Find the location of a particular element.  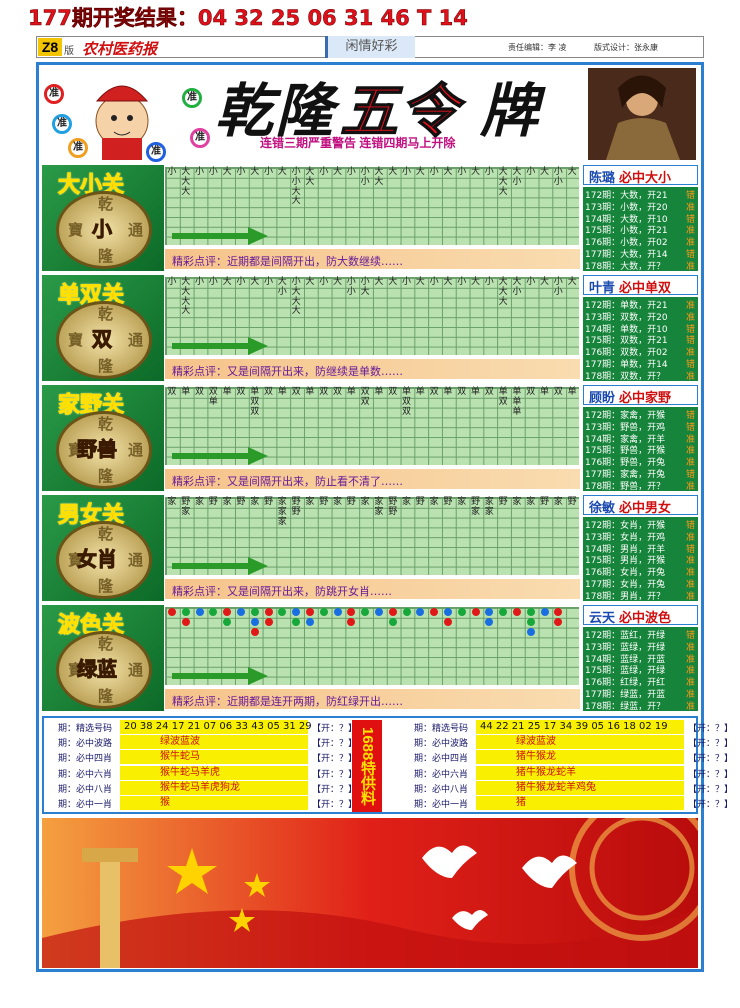

sidebar-title: 必中家野 is located at coordinates (645, 397).